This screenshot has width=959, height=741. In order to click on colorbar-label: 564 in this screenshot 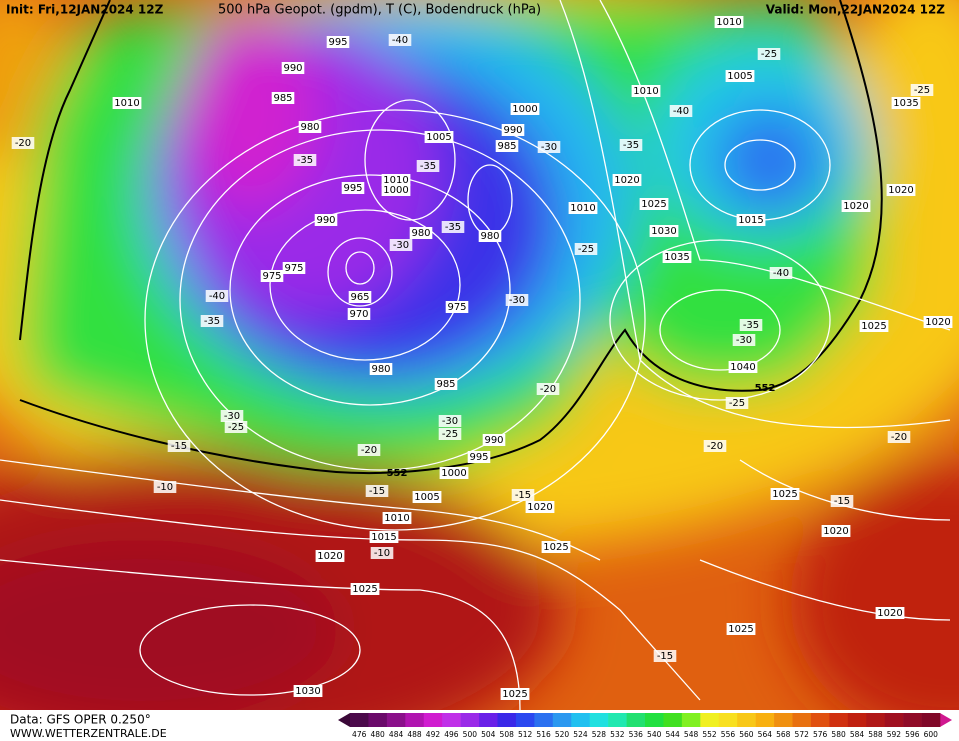, I will do `click(765, 734)`.